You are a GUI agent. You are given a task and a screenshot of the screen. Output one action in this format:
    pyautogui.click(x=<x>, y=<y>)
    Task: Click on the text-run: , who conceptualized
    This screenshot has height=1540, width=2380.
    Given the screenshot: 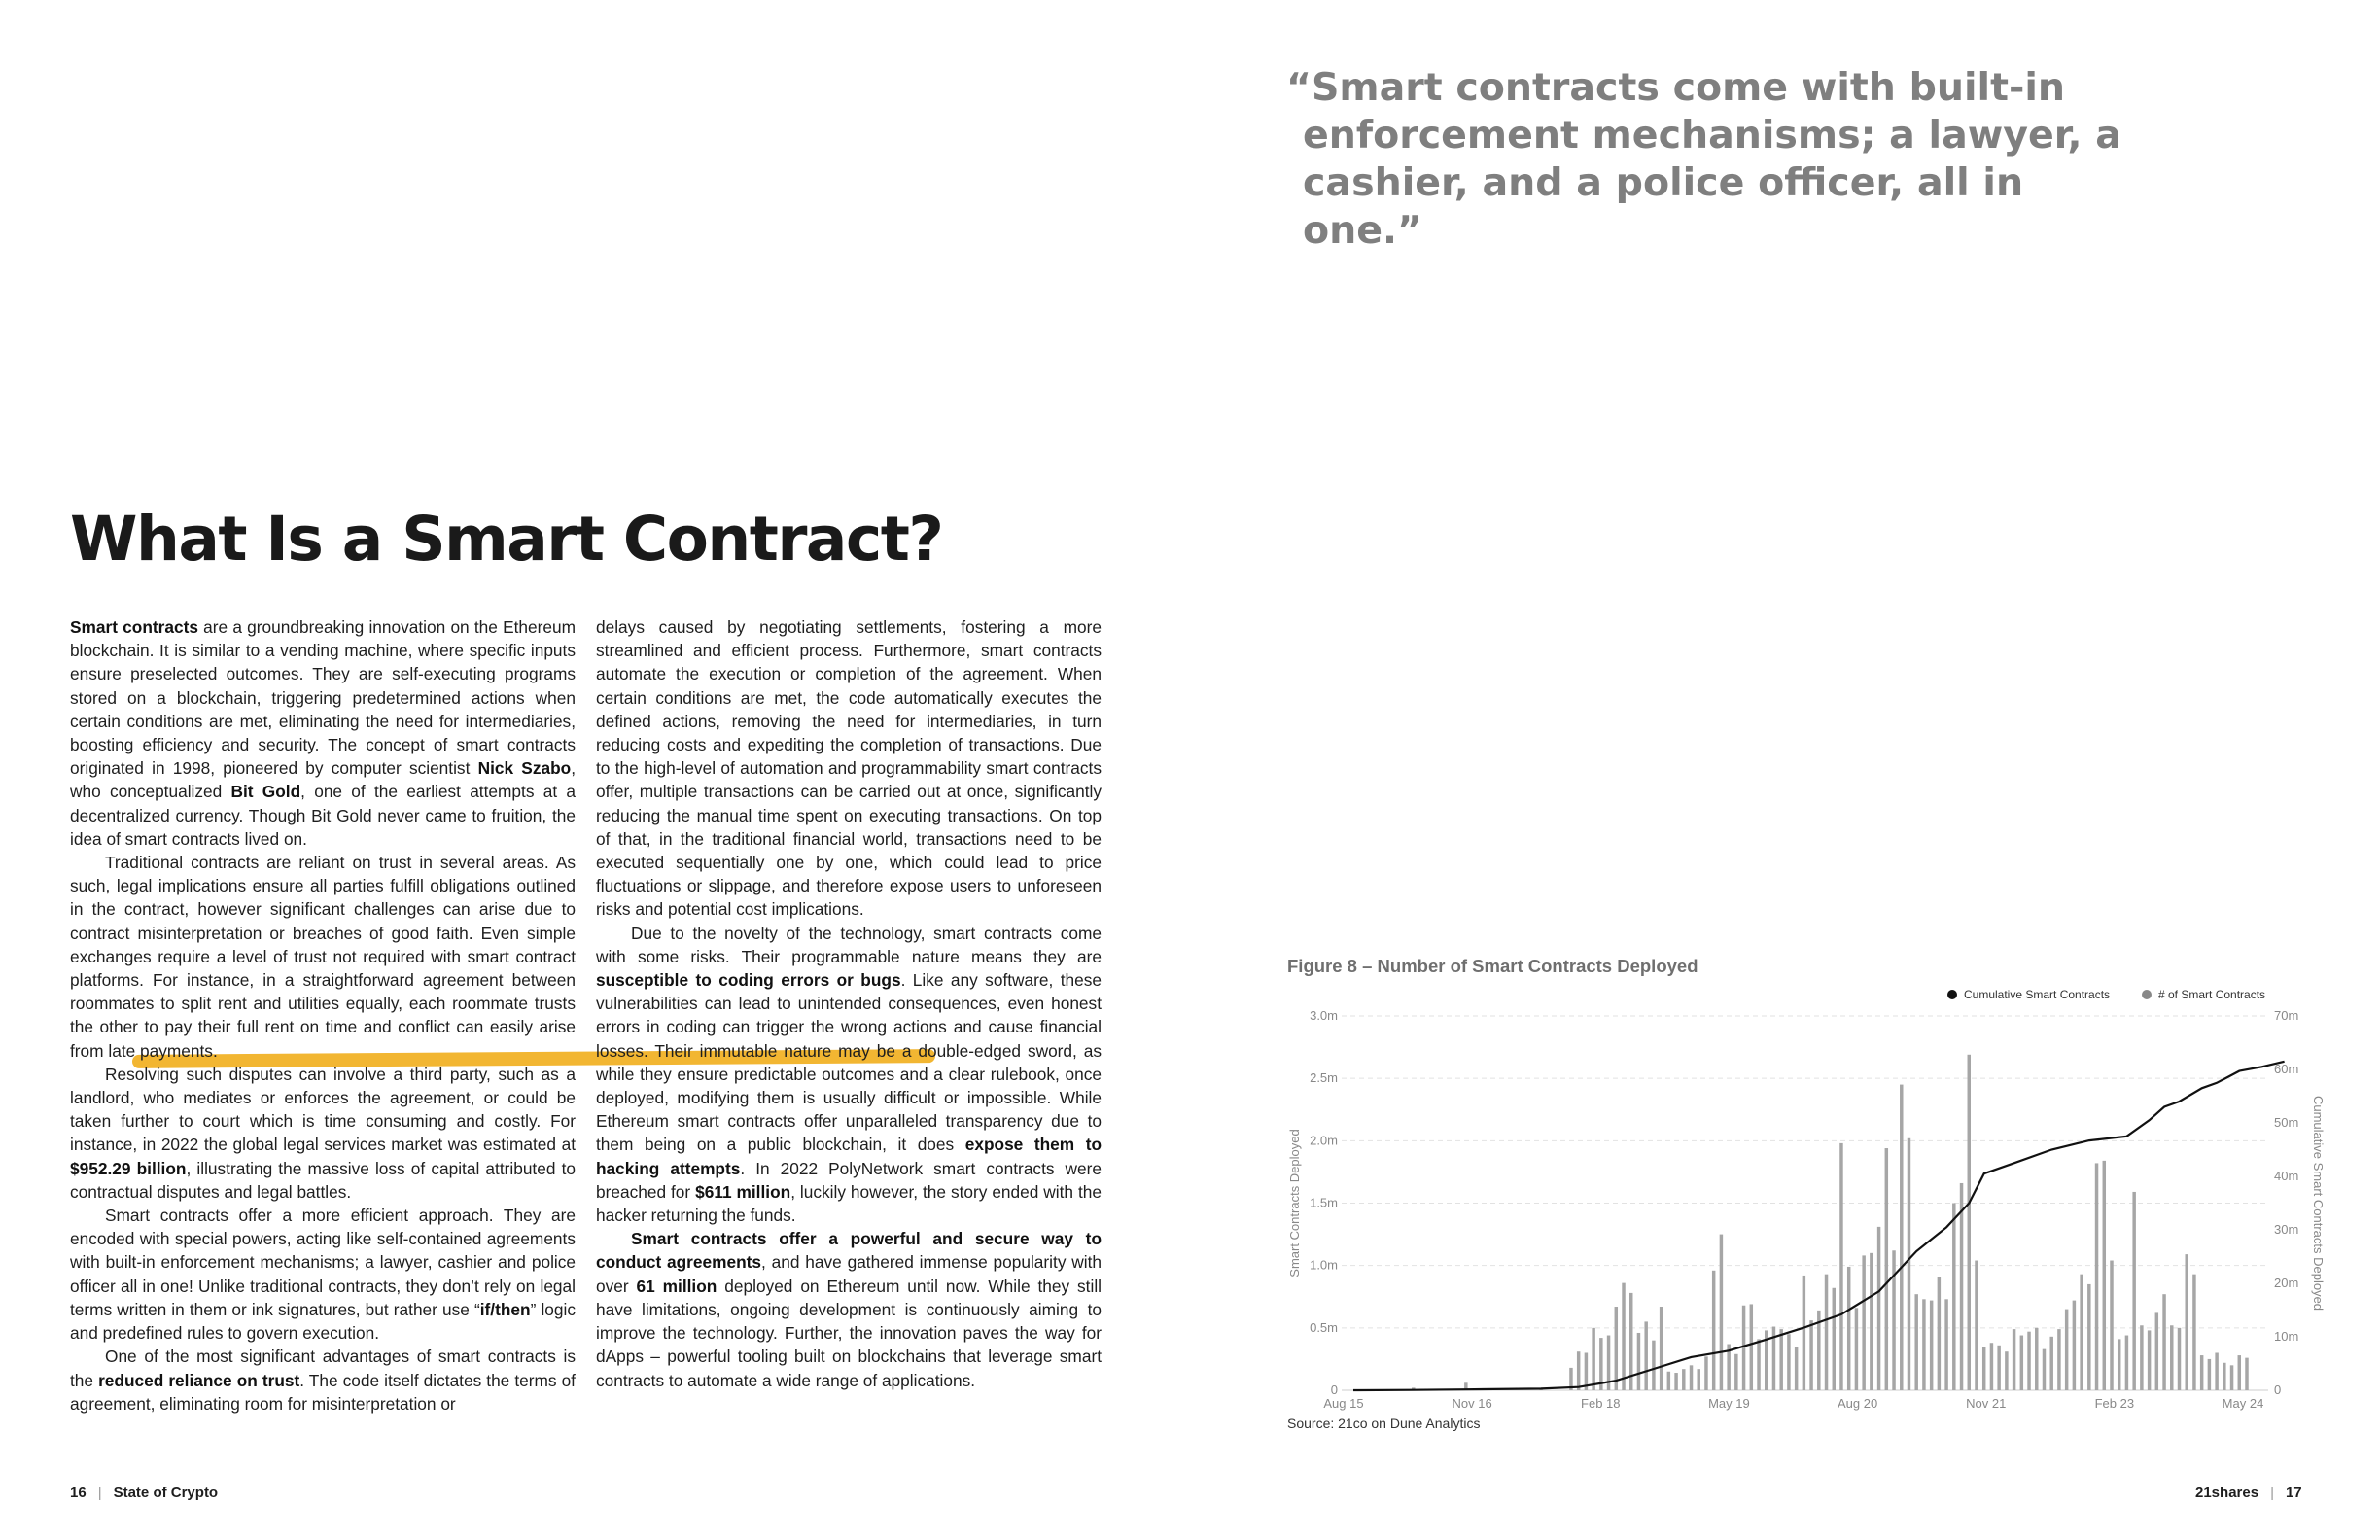 What is the action you would take?
    pyautogui.click(x=323, y=780)
    